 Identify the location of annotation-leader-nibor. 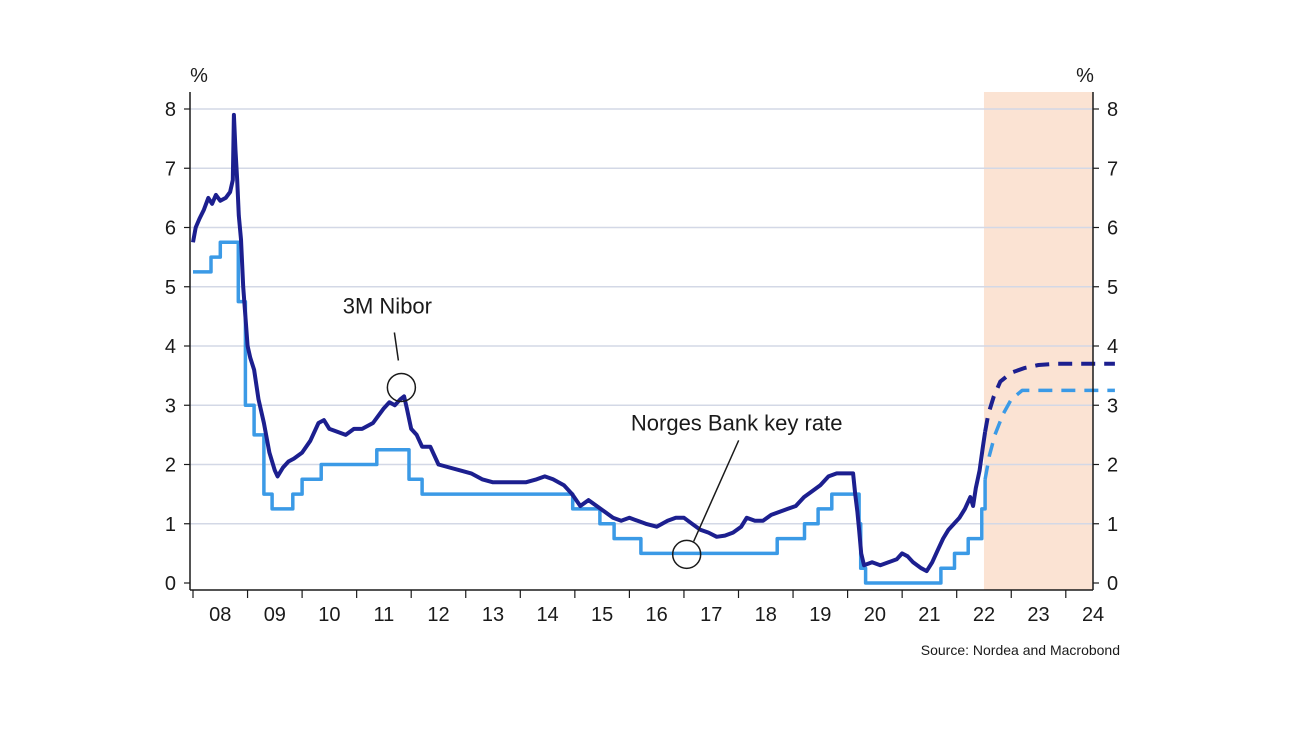
(396, 346).